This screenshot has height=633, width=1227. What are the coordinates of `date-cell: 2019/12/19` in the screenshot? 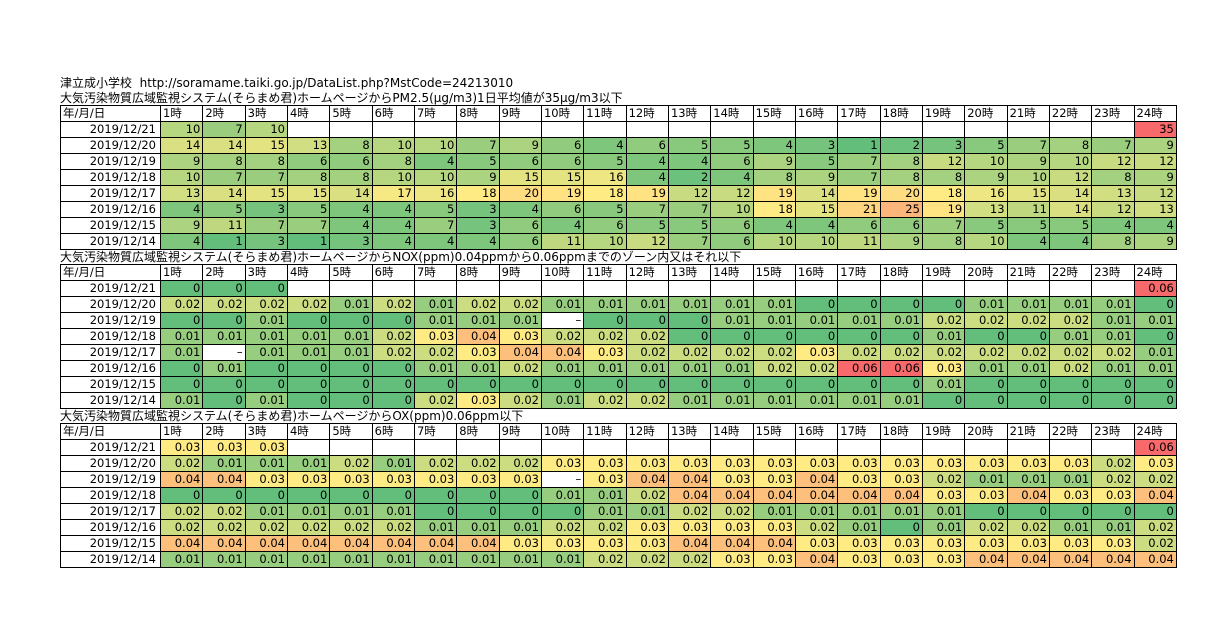 It's located at (110, 320).